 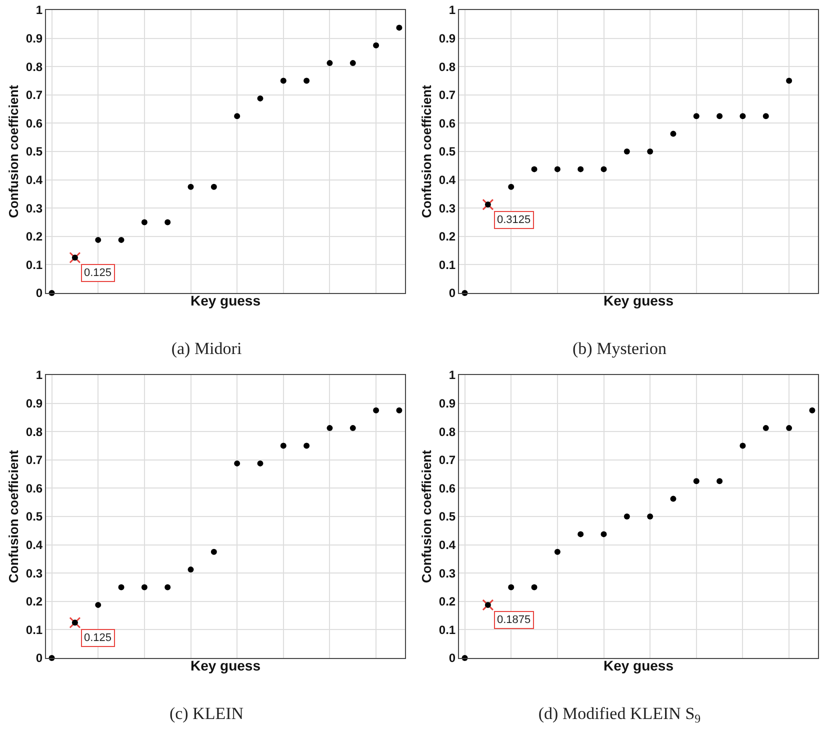 What do you see at coordinates (206, 348) in the screenshot?
I see `text: (a) Midori` at bounding box center [206, 348].